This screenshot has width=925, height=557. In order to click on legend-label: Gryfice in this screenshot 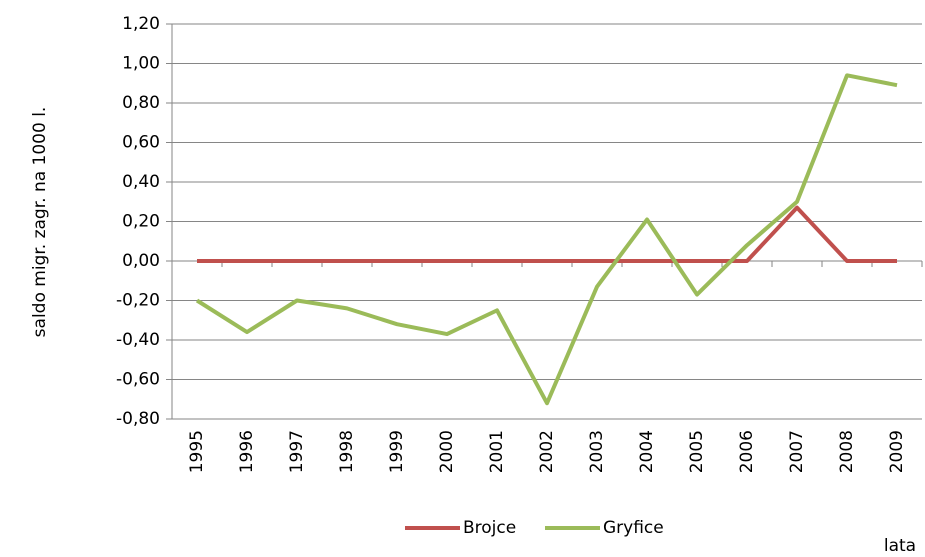, I will do `click(633, 528)`.